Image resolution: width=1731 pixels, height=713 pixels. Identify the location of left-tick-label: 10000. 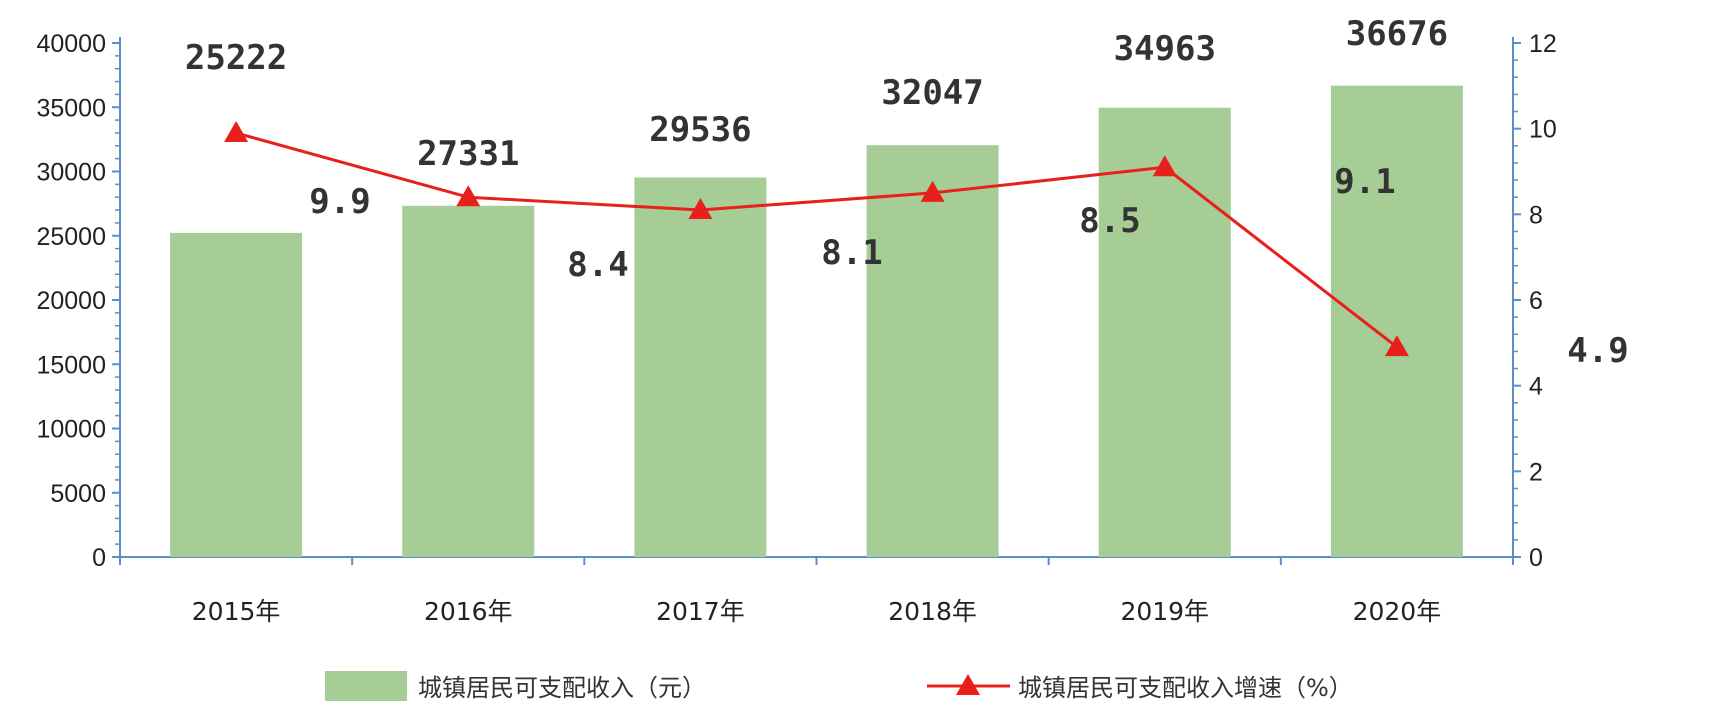
(71, 430).